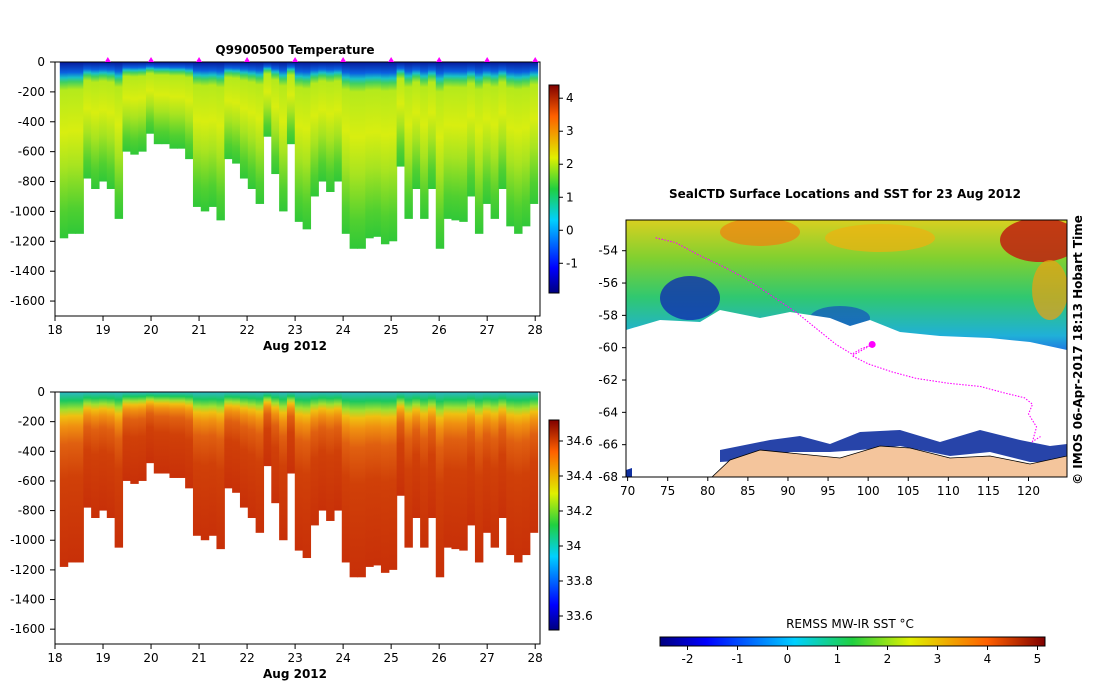 Image resolution: width=1099 pixels, height=700 pixels. I want to click on salinity-profiles, so click(299, 485).